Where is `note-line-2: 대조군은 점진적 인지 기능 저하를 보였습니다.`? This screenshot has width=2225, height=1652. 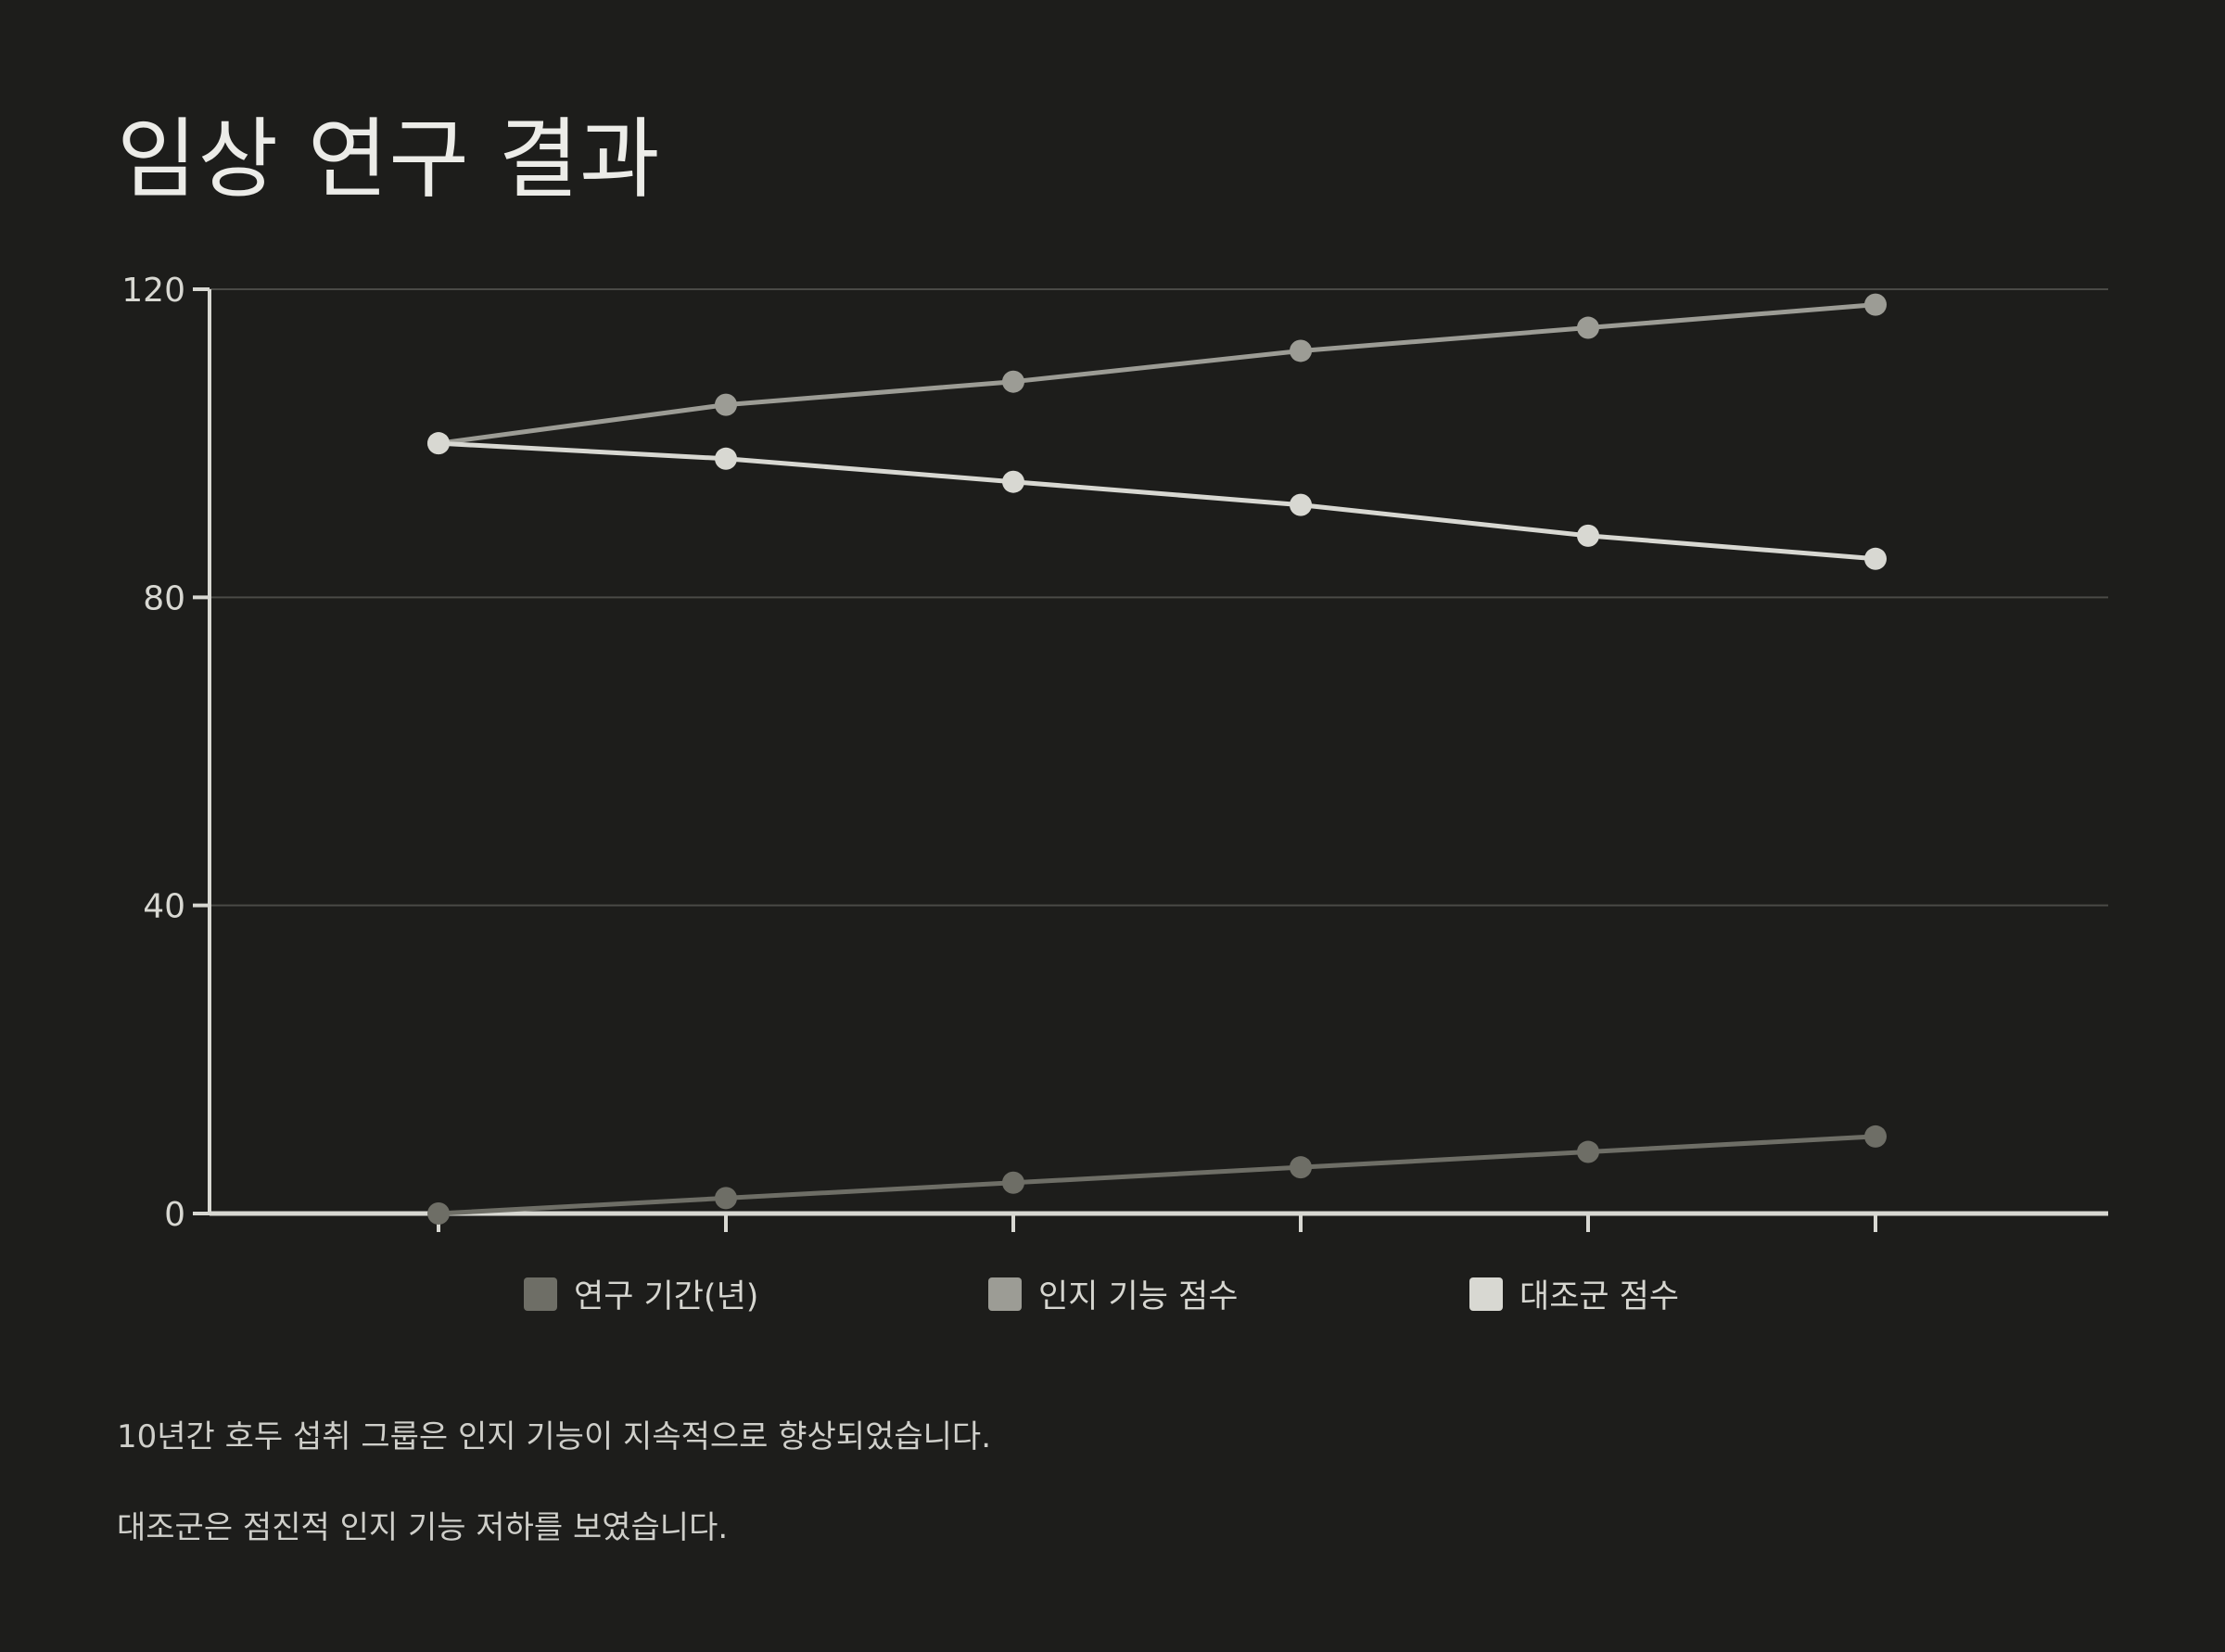 note-line-2: 대조군은 점진적 인지 기능 저하를 보였습니다. is located at coordinates (423, 1527).